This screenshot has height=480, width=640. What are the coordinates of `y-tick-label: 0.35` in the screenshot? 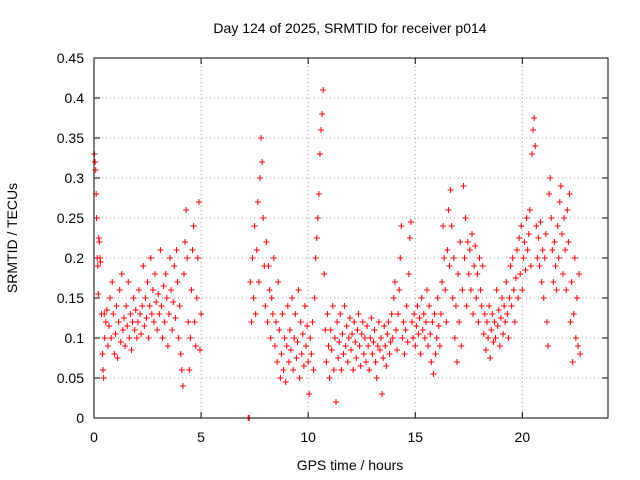 It's located at (70, 138).